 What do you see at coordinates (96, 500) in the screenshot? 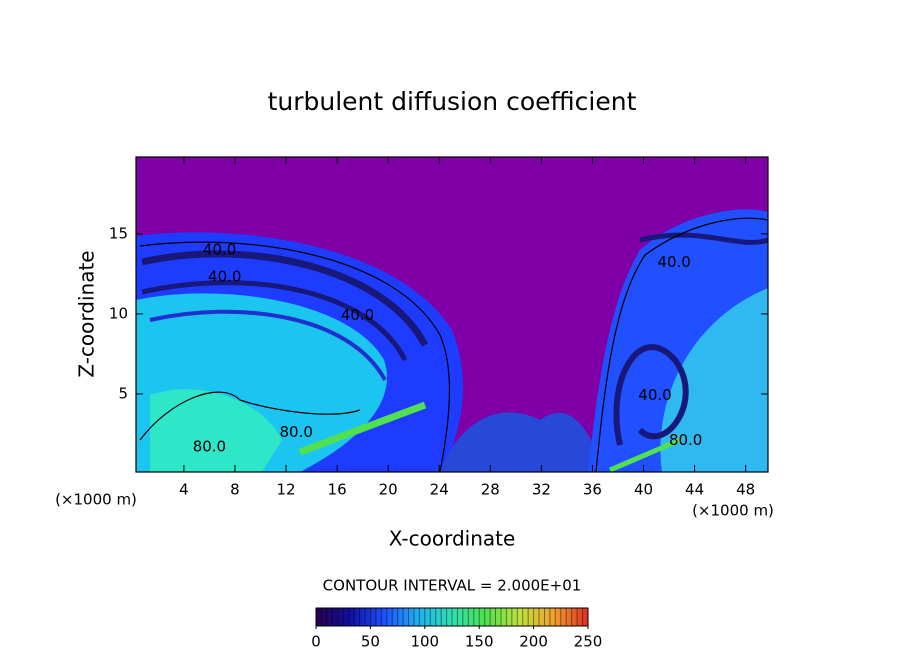
I see `y-axis-unit: (×1000 m)` at bounding box center [96, 500].